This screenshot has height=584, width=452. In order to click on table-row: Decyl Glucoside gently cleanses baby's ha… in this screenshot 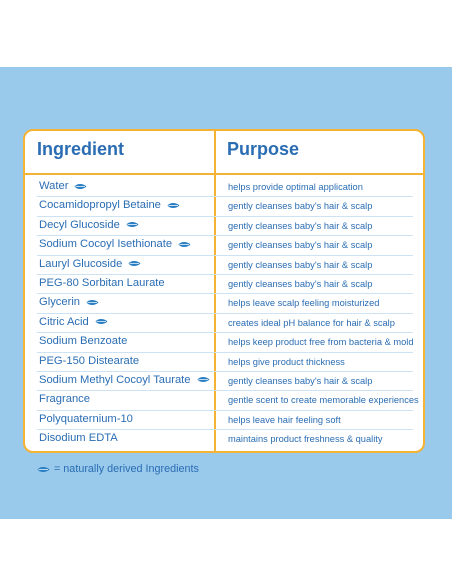, I will do `click(224, 227)`.